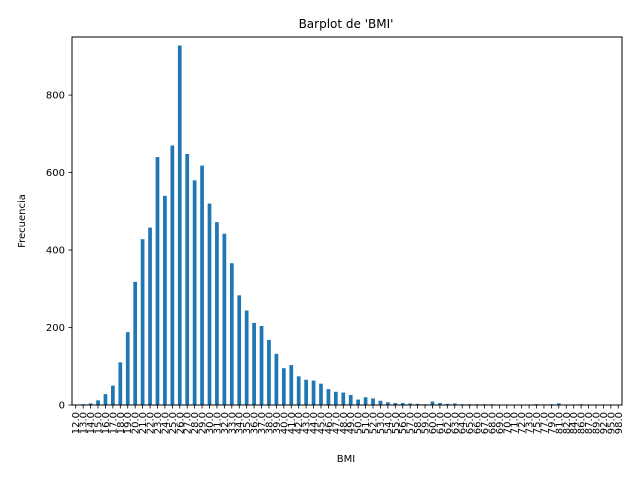 The image size is (640, 480). What do you see at coordinates (470, 423) in the screenshot?
I see `x-tick-label: 65.0` at bounding box center [470, 423].